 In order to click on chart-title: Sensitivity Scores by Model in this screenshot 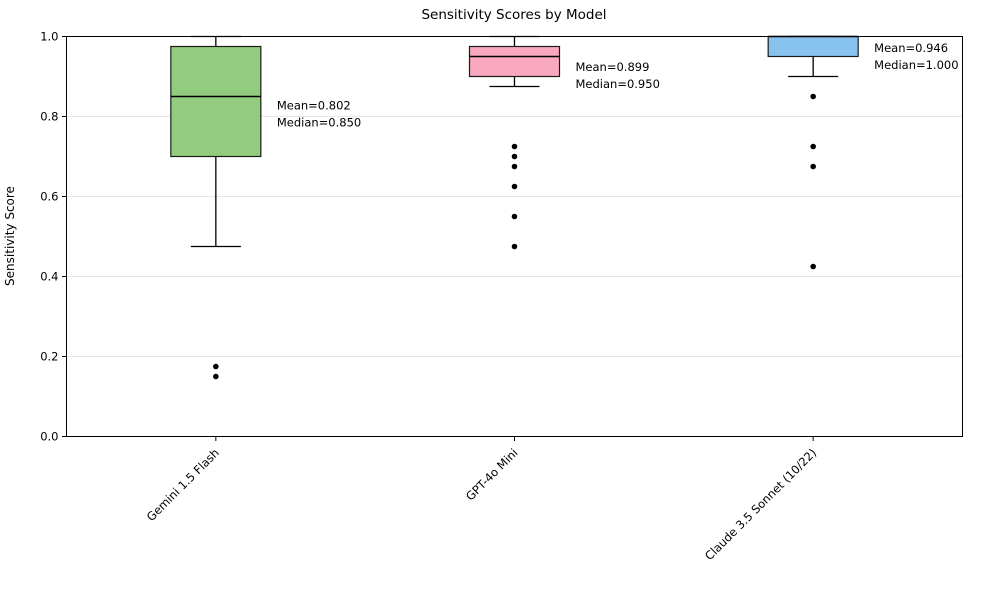, I will do `click(514, 15)`.